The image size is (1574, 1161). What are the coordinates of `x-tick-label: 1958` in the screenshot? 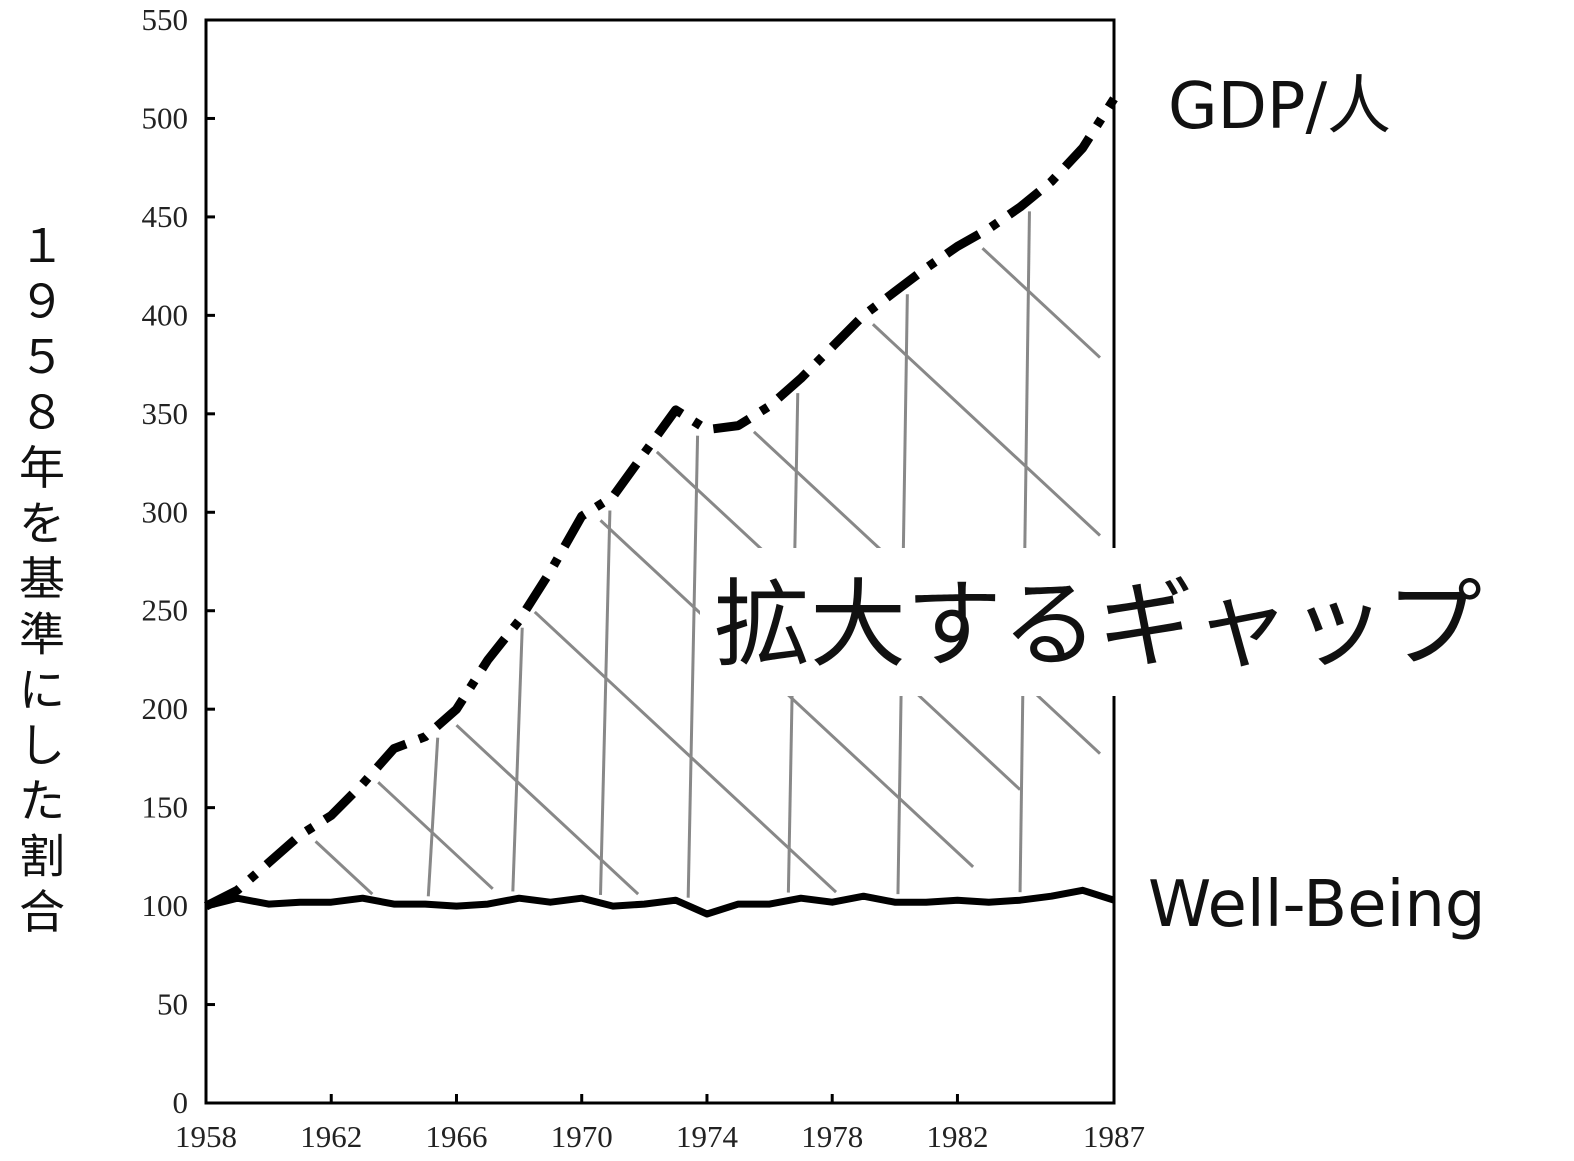 It's located at (206, 1136).